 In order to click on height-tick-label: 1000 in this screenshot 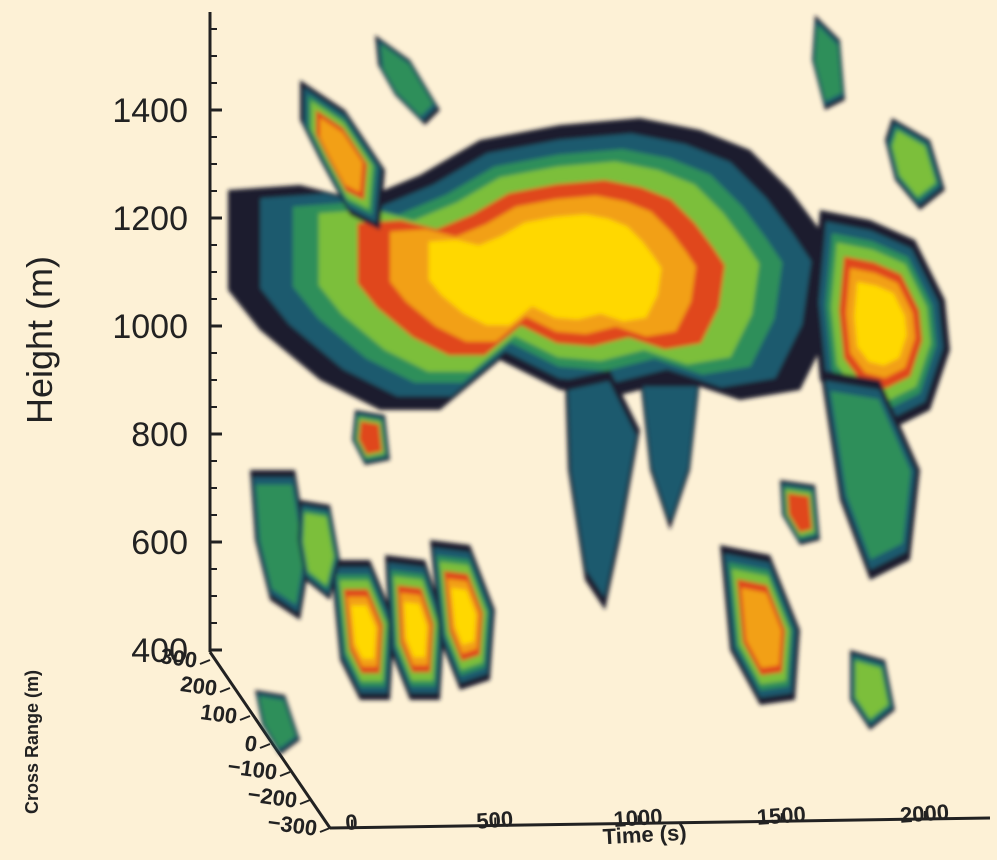, I will do `click(150, 327)`.